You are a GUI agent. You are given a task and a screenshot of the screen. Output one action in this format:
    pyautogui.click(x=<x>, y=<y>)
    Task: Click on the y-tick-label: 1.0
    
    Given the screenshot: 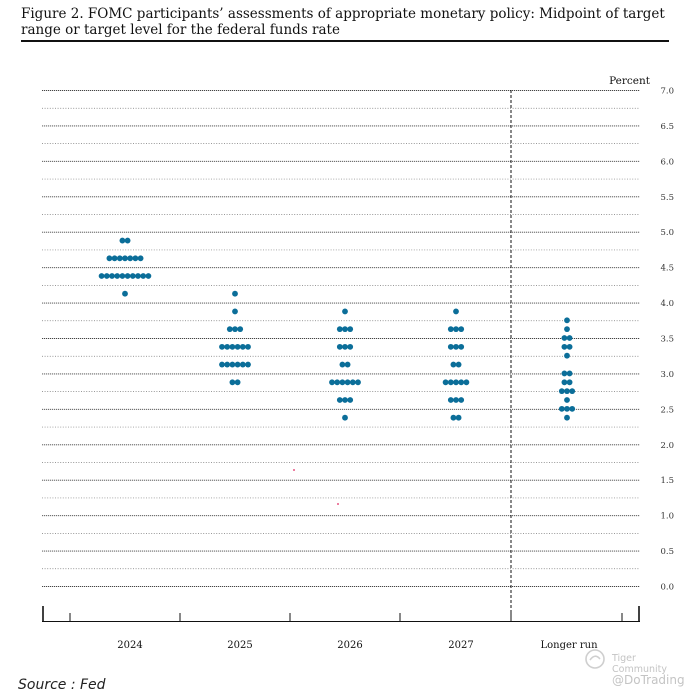 What is the action you would take?
    pyautogui.click(x=667, y=517)
    